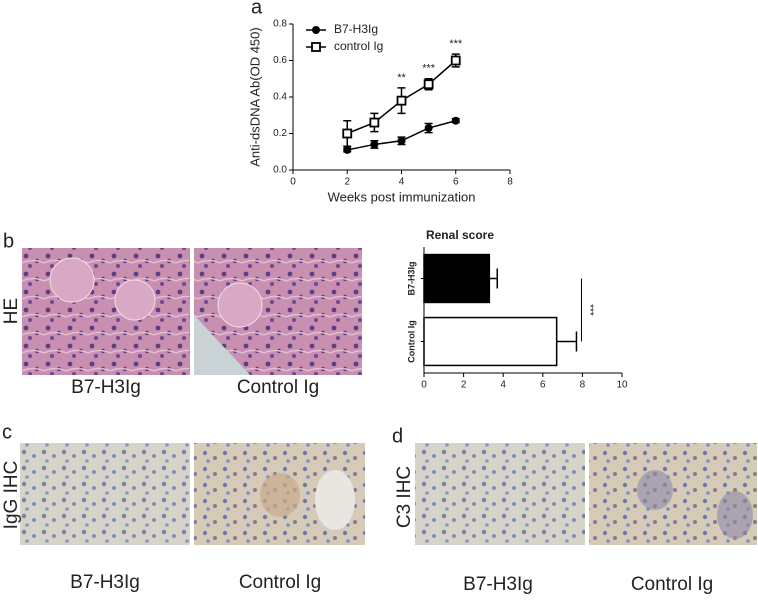 The image size is (758, 605). What do you see at coordinates (257, 9) in the screenshot?
I see `panel-label: a` at bounding box center [257, 9].